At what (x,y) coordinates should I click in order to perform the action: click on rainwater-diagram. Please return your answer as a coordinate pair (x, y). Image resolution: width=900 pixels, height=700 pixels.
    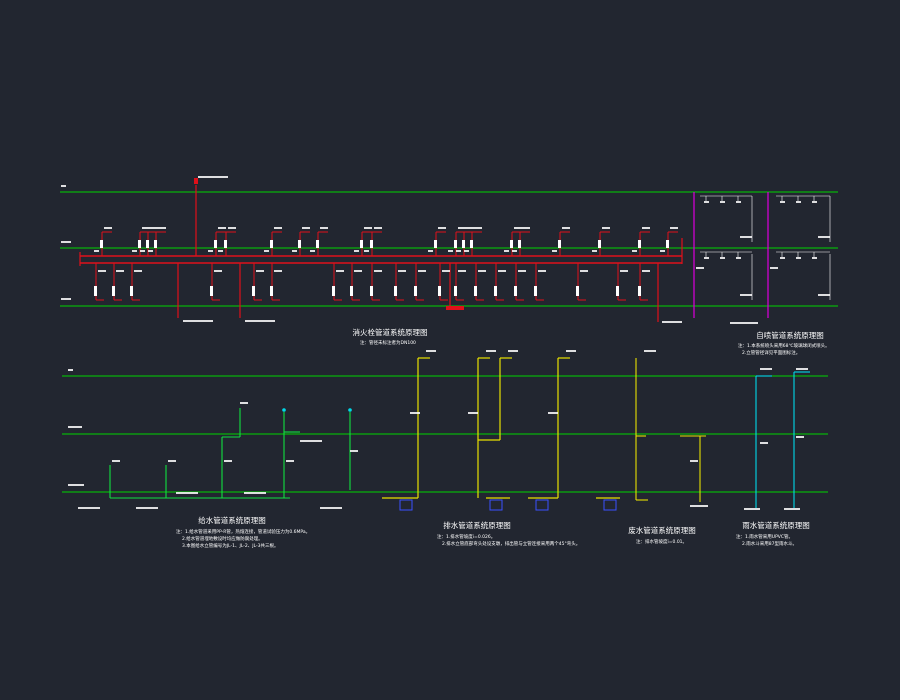
    Looking at the image, I should click on (777, 439).